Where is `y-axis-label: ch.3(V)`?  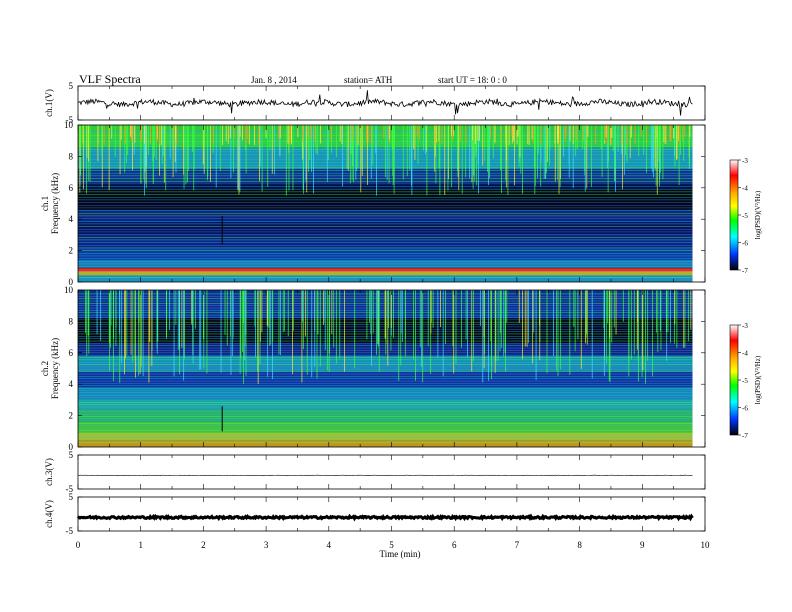 y-axis-label: ch.3(V) is located at coordinates (49, 472).